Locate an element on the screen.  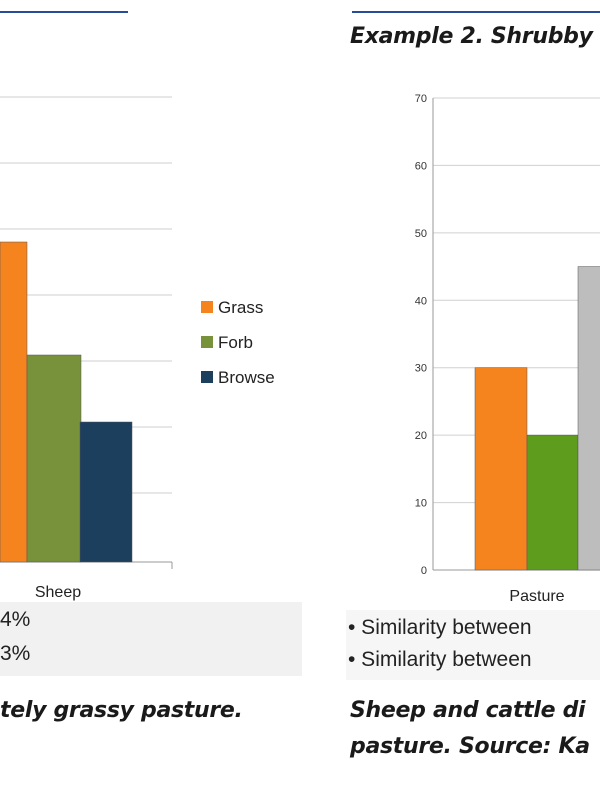
right-top-rule is located at coordinates (476, 12).